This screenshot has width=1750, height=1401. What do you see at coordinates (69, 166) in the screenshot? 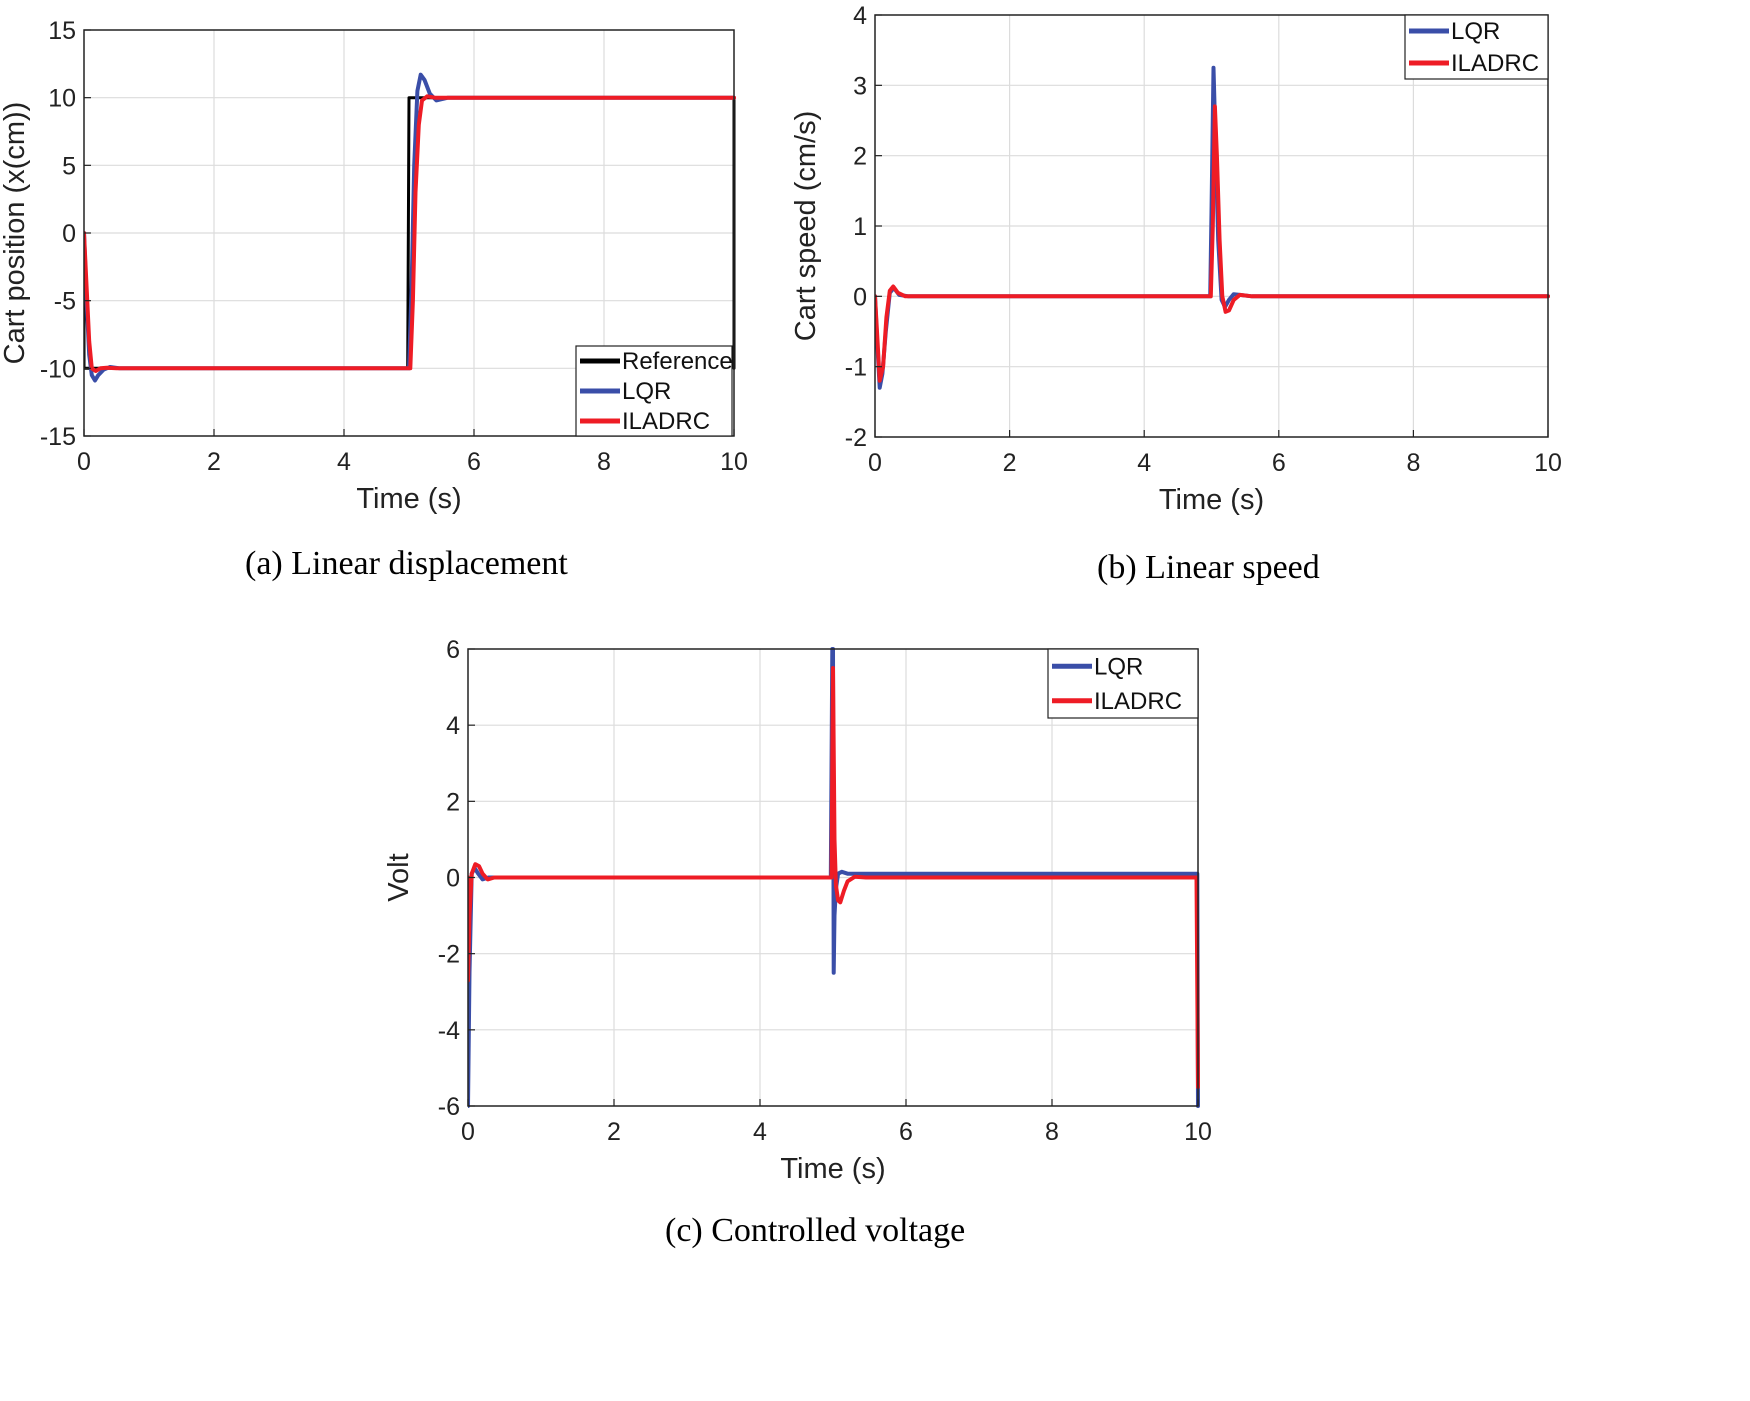
I see `y-tick-label: 5` at bounding box center [69, 166].